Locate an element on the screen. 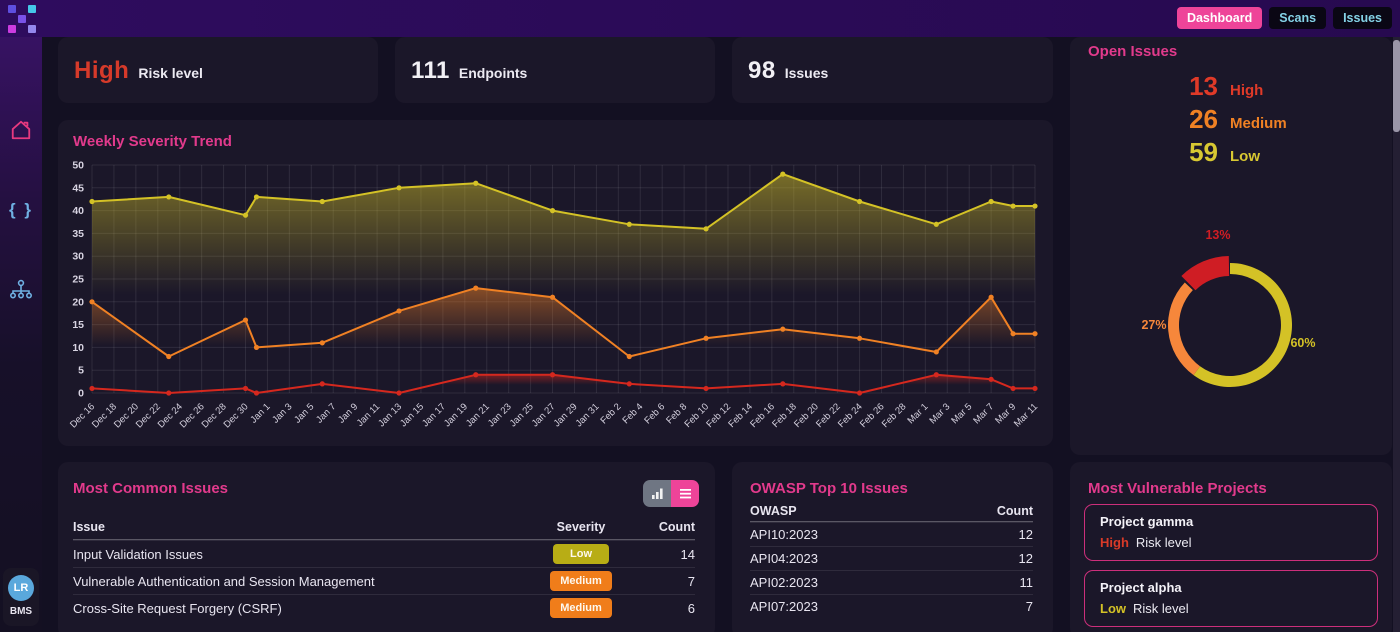 The width and height of the screenshot is (1400, 632). svg-text: 20 is located at coordinates (78, 302).